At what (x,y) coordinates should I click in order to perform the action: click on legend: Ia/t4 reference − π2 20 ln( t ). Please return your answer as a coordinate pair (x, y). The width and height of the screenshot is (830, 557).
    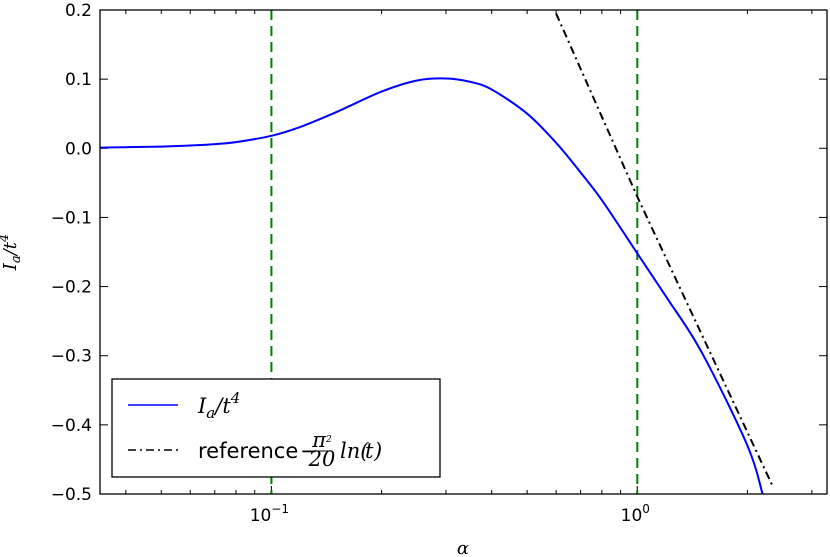
    Looking at the image, I should click on (276, 428).